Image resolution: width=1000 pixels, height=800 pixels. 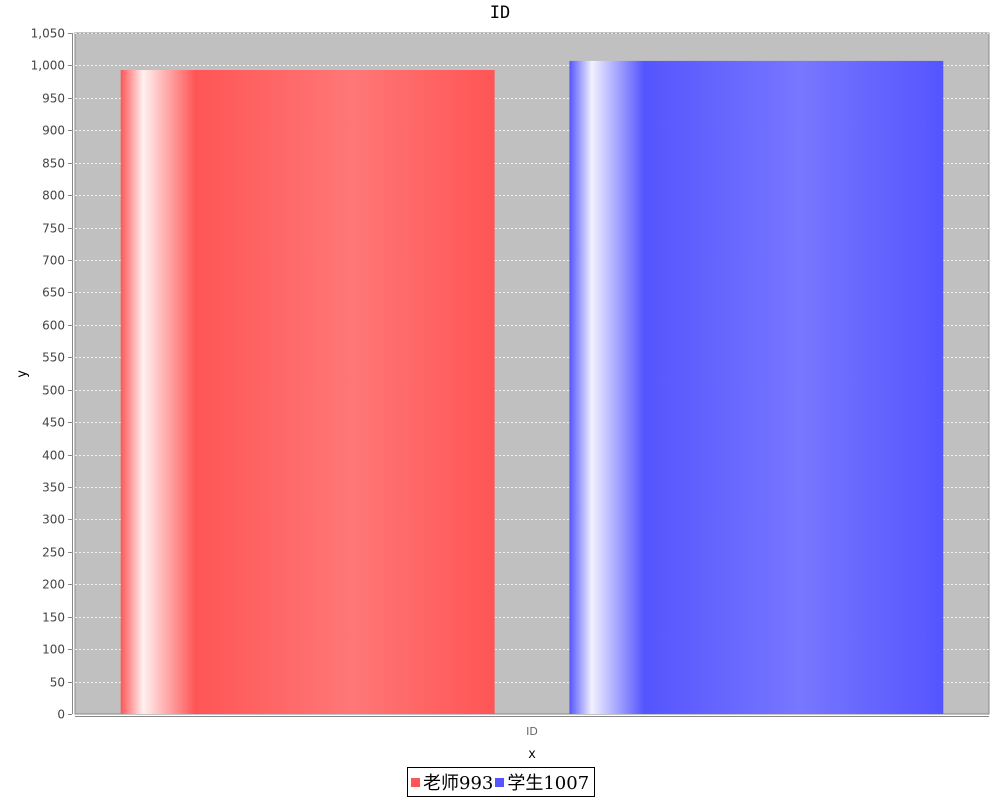 I want to click on chart-title: ID, so click(x=500, y=13).